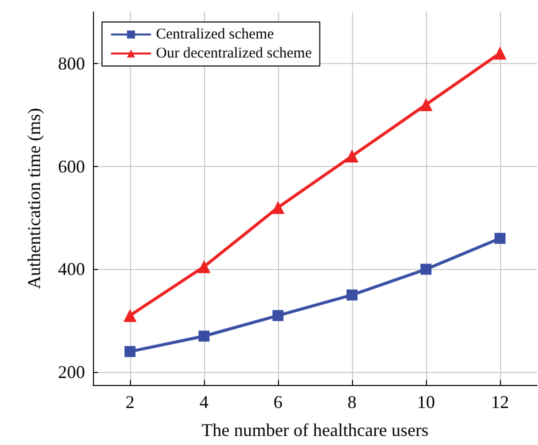 The height and width of the screenshot is (445, 538). What do you see at coordinates (130, 402) in the screenshot?
I see `x-tick-label: 2` at bounding box center [130, 402].